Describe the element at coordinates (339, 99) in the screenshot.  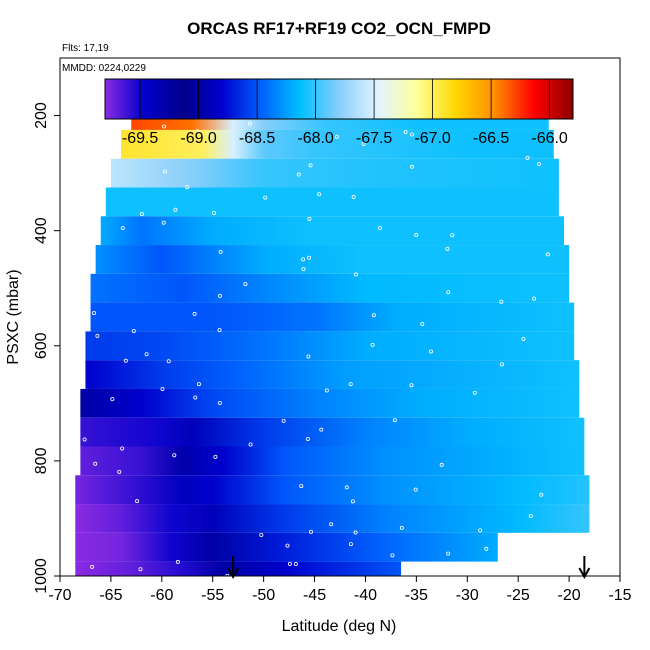
I see `colorbar-frame` at that location.